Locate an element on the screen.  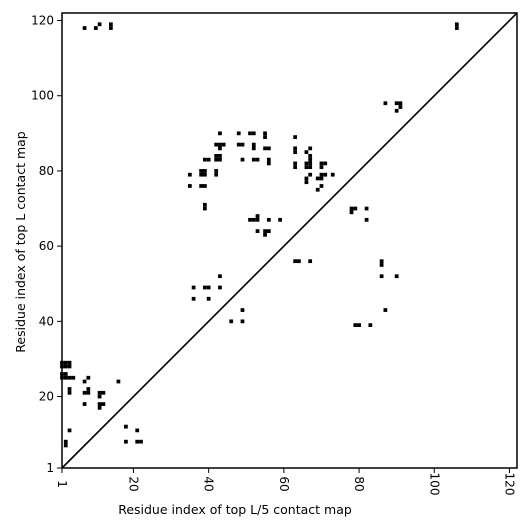
x-tick-label: 80 is located at coordinates (359, 483).